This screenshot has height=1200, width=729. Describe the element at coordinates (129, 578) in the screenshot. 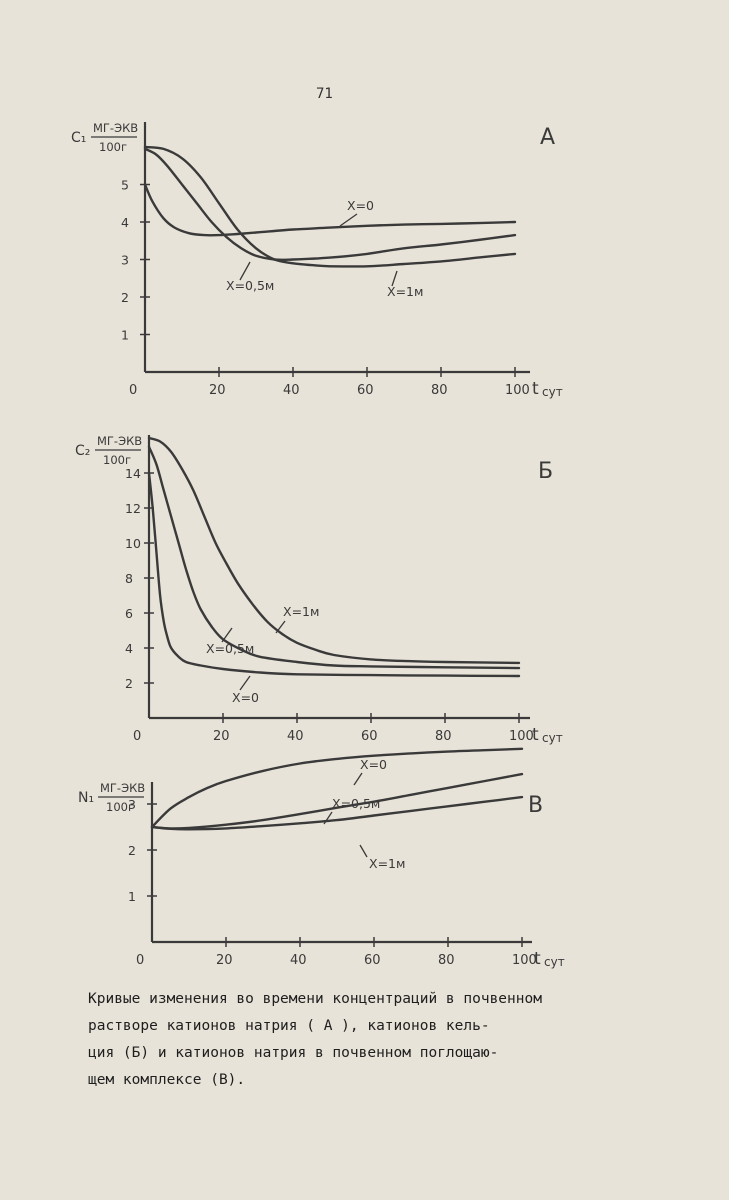

I see `y-tick-label: 8` at that location.